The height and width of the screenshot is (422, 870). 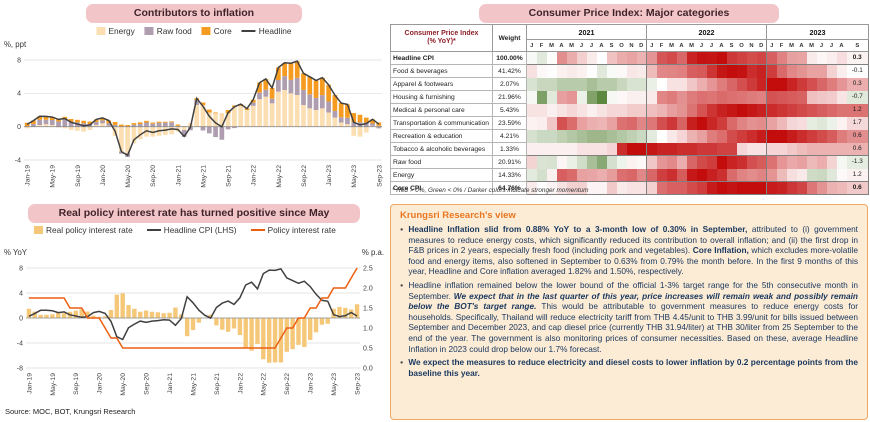 I want to click on row-weight: 23.59%, so click(x=509, y=123).